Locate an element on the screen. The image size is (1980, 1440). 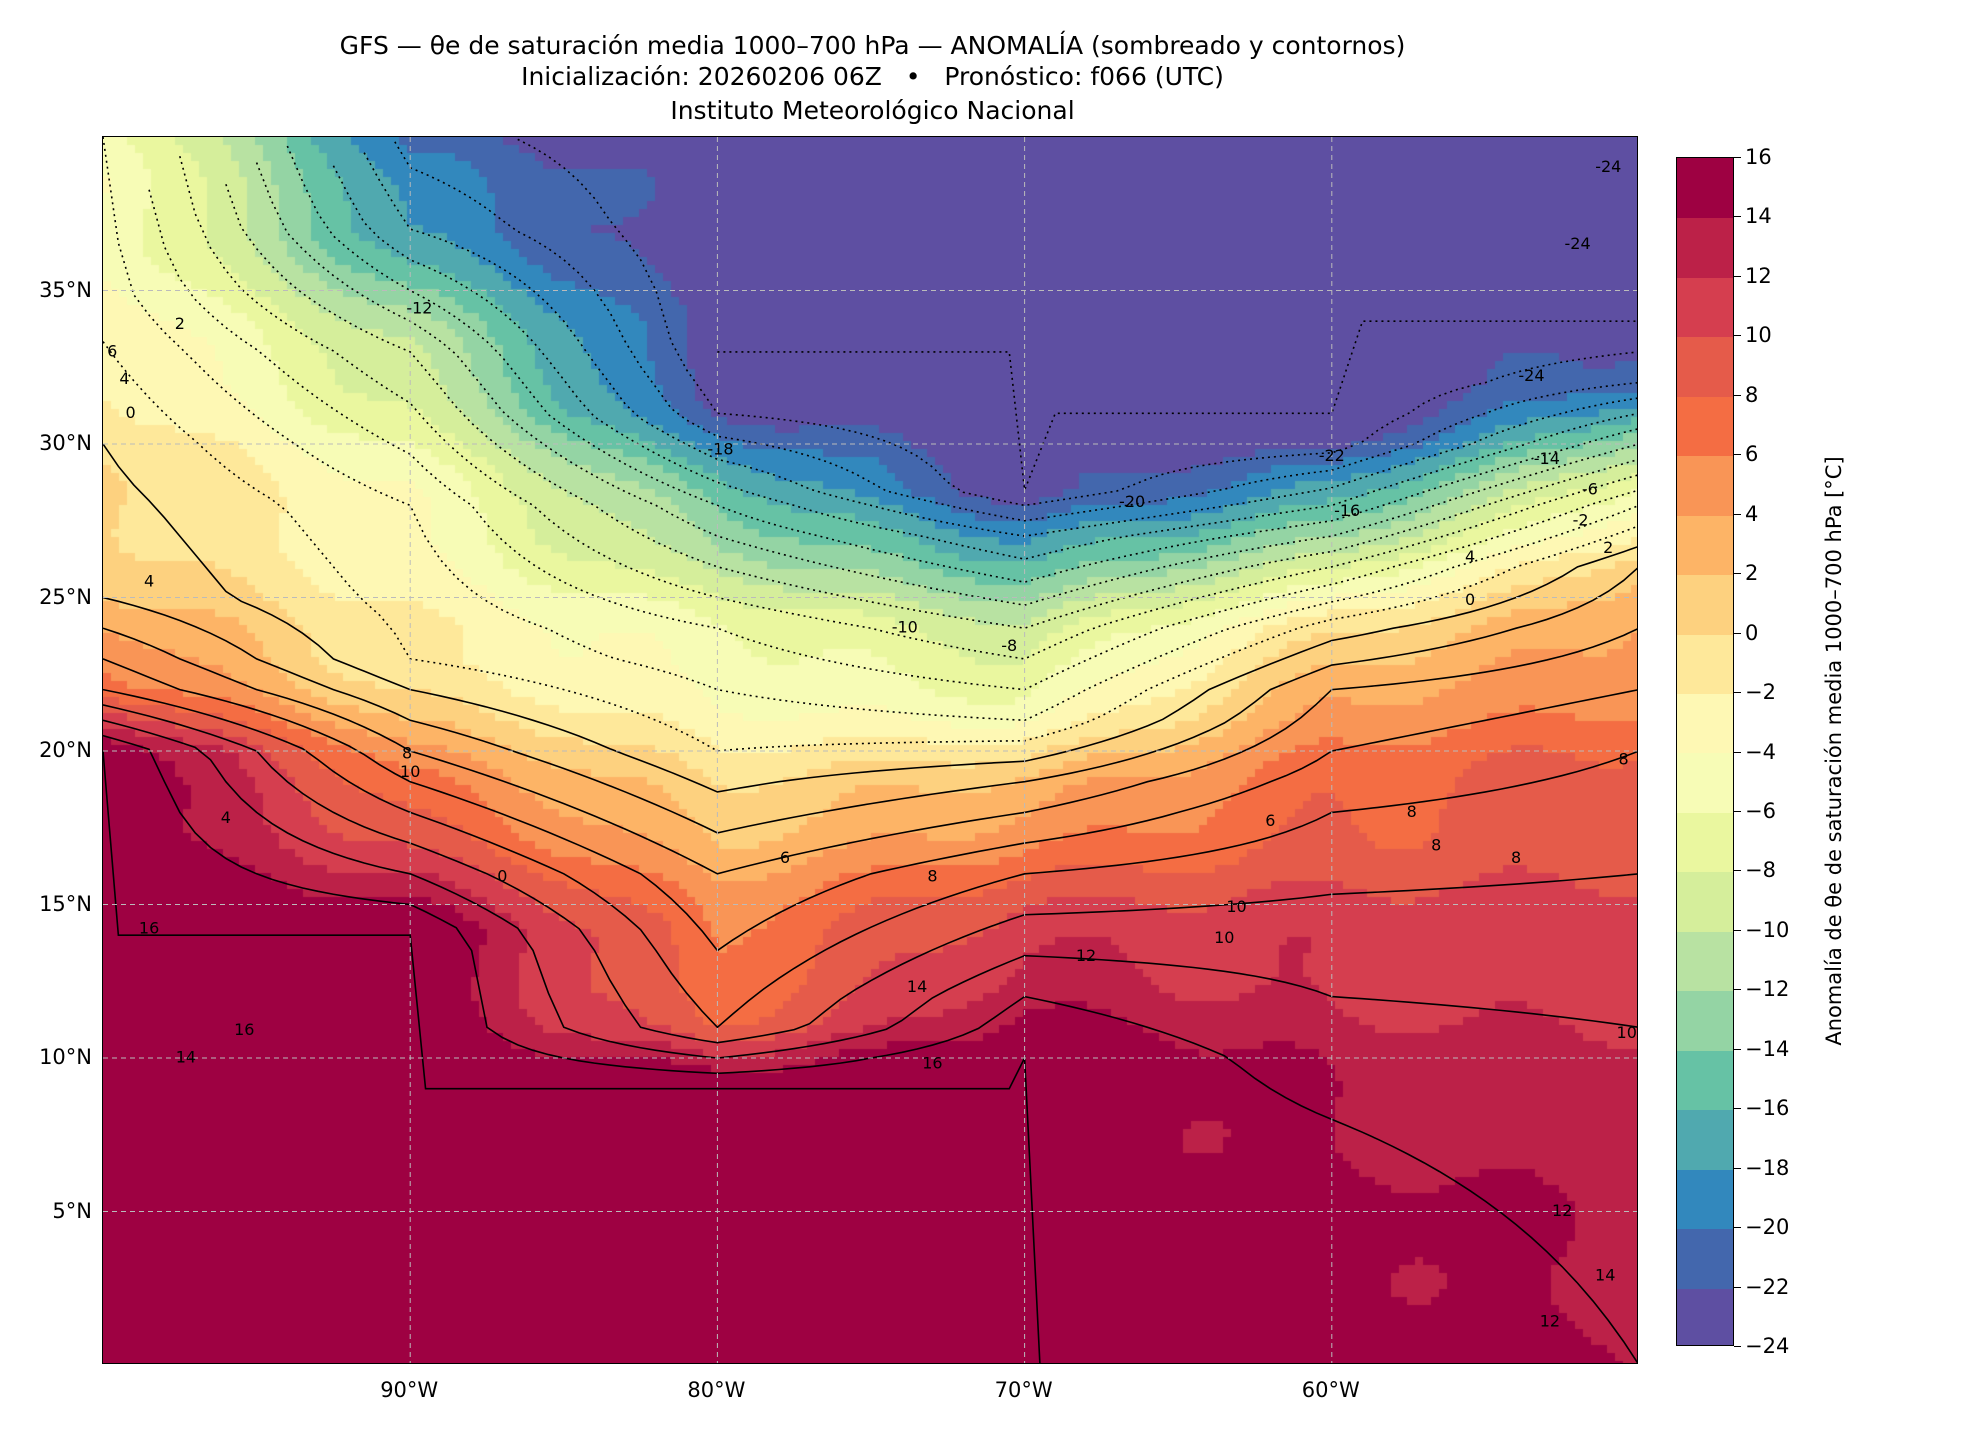
colorbar-tick-label: −6 is located at coordinates (1755, 810).